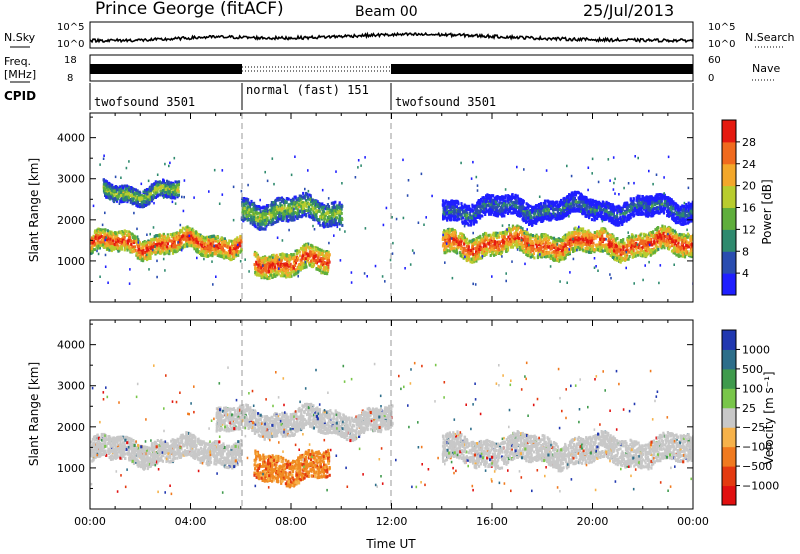 The image size is (800, 554). Describe the element at coordinates (70, 27) in the screenshot. I see `nsky-tick-top: 10^5` at that location.